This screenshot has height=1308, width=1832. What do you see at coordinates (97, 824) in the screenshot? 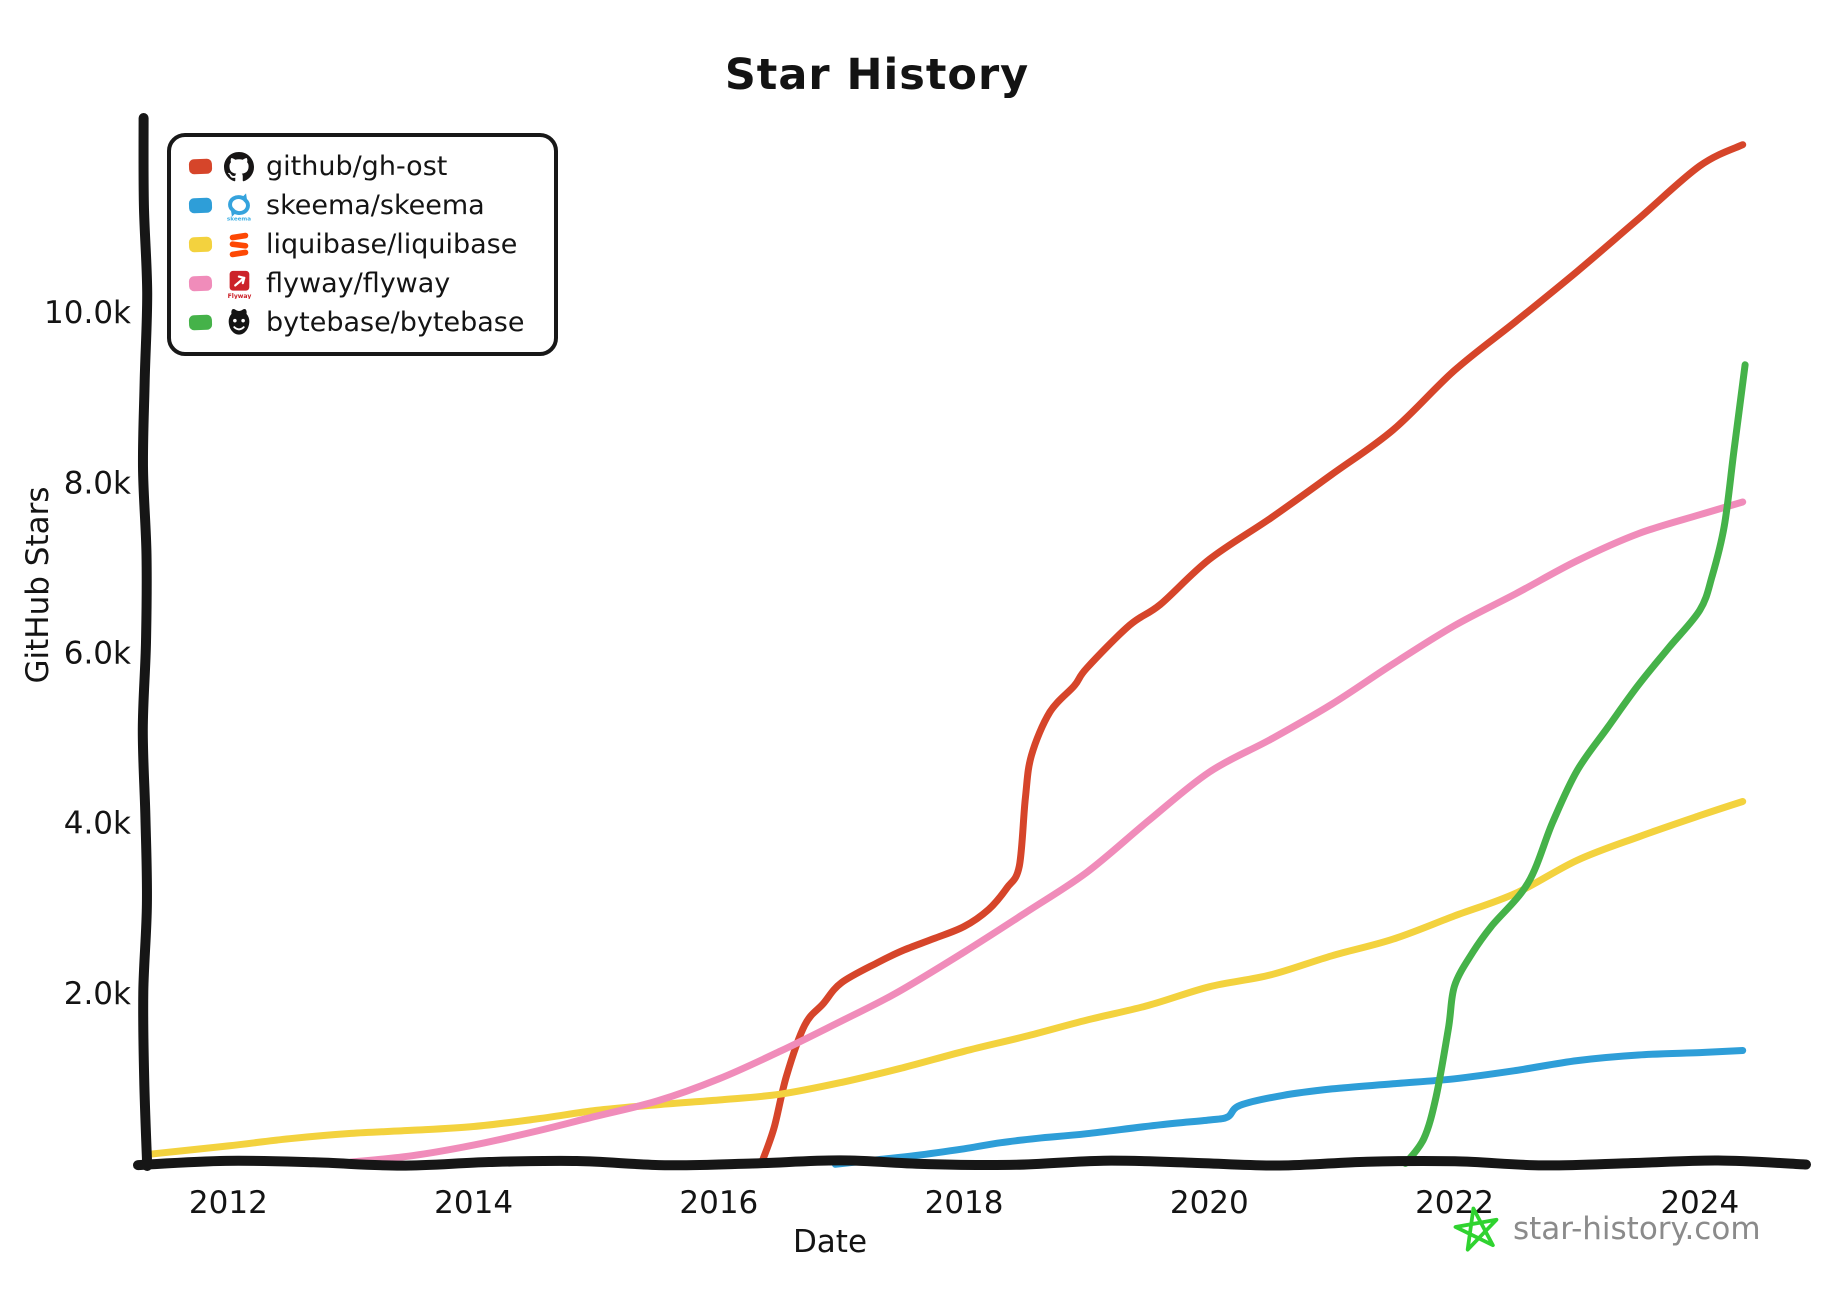
I see `y-tick-label: 4.0k` at bounding box center [97, 824].